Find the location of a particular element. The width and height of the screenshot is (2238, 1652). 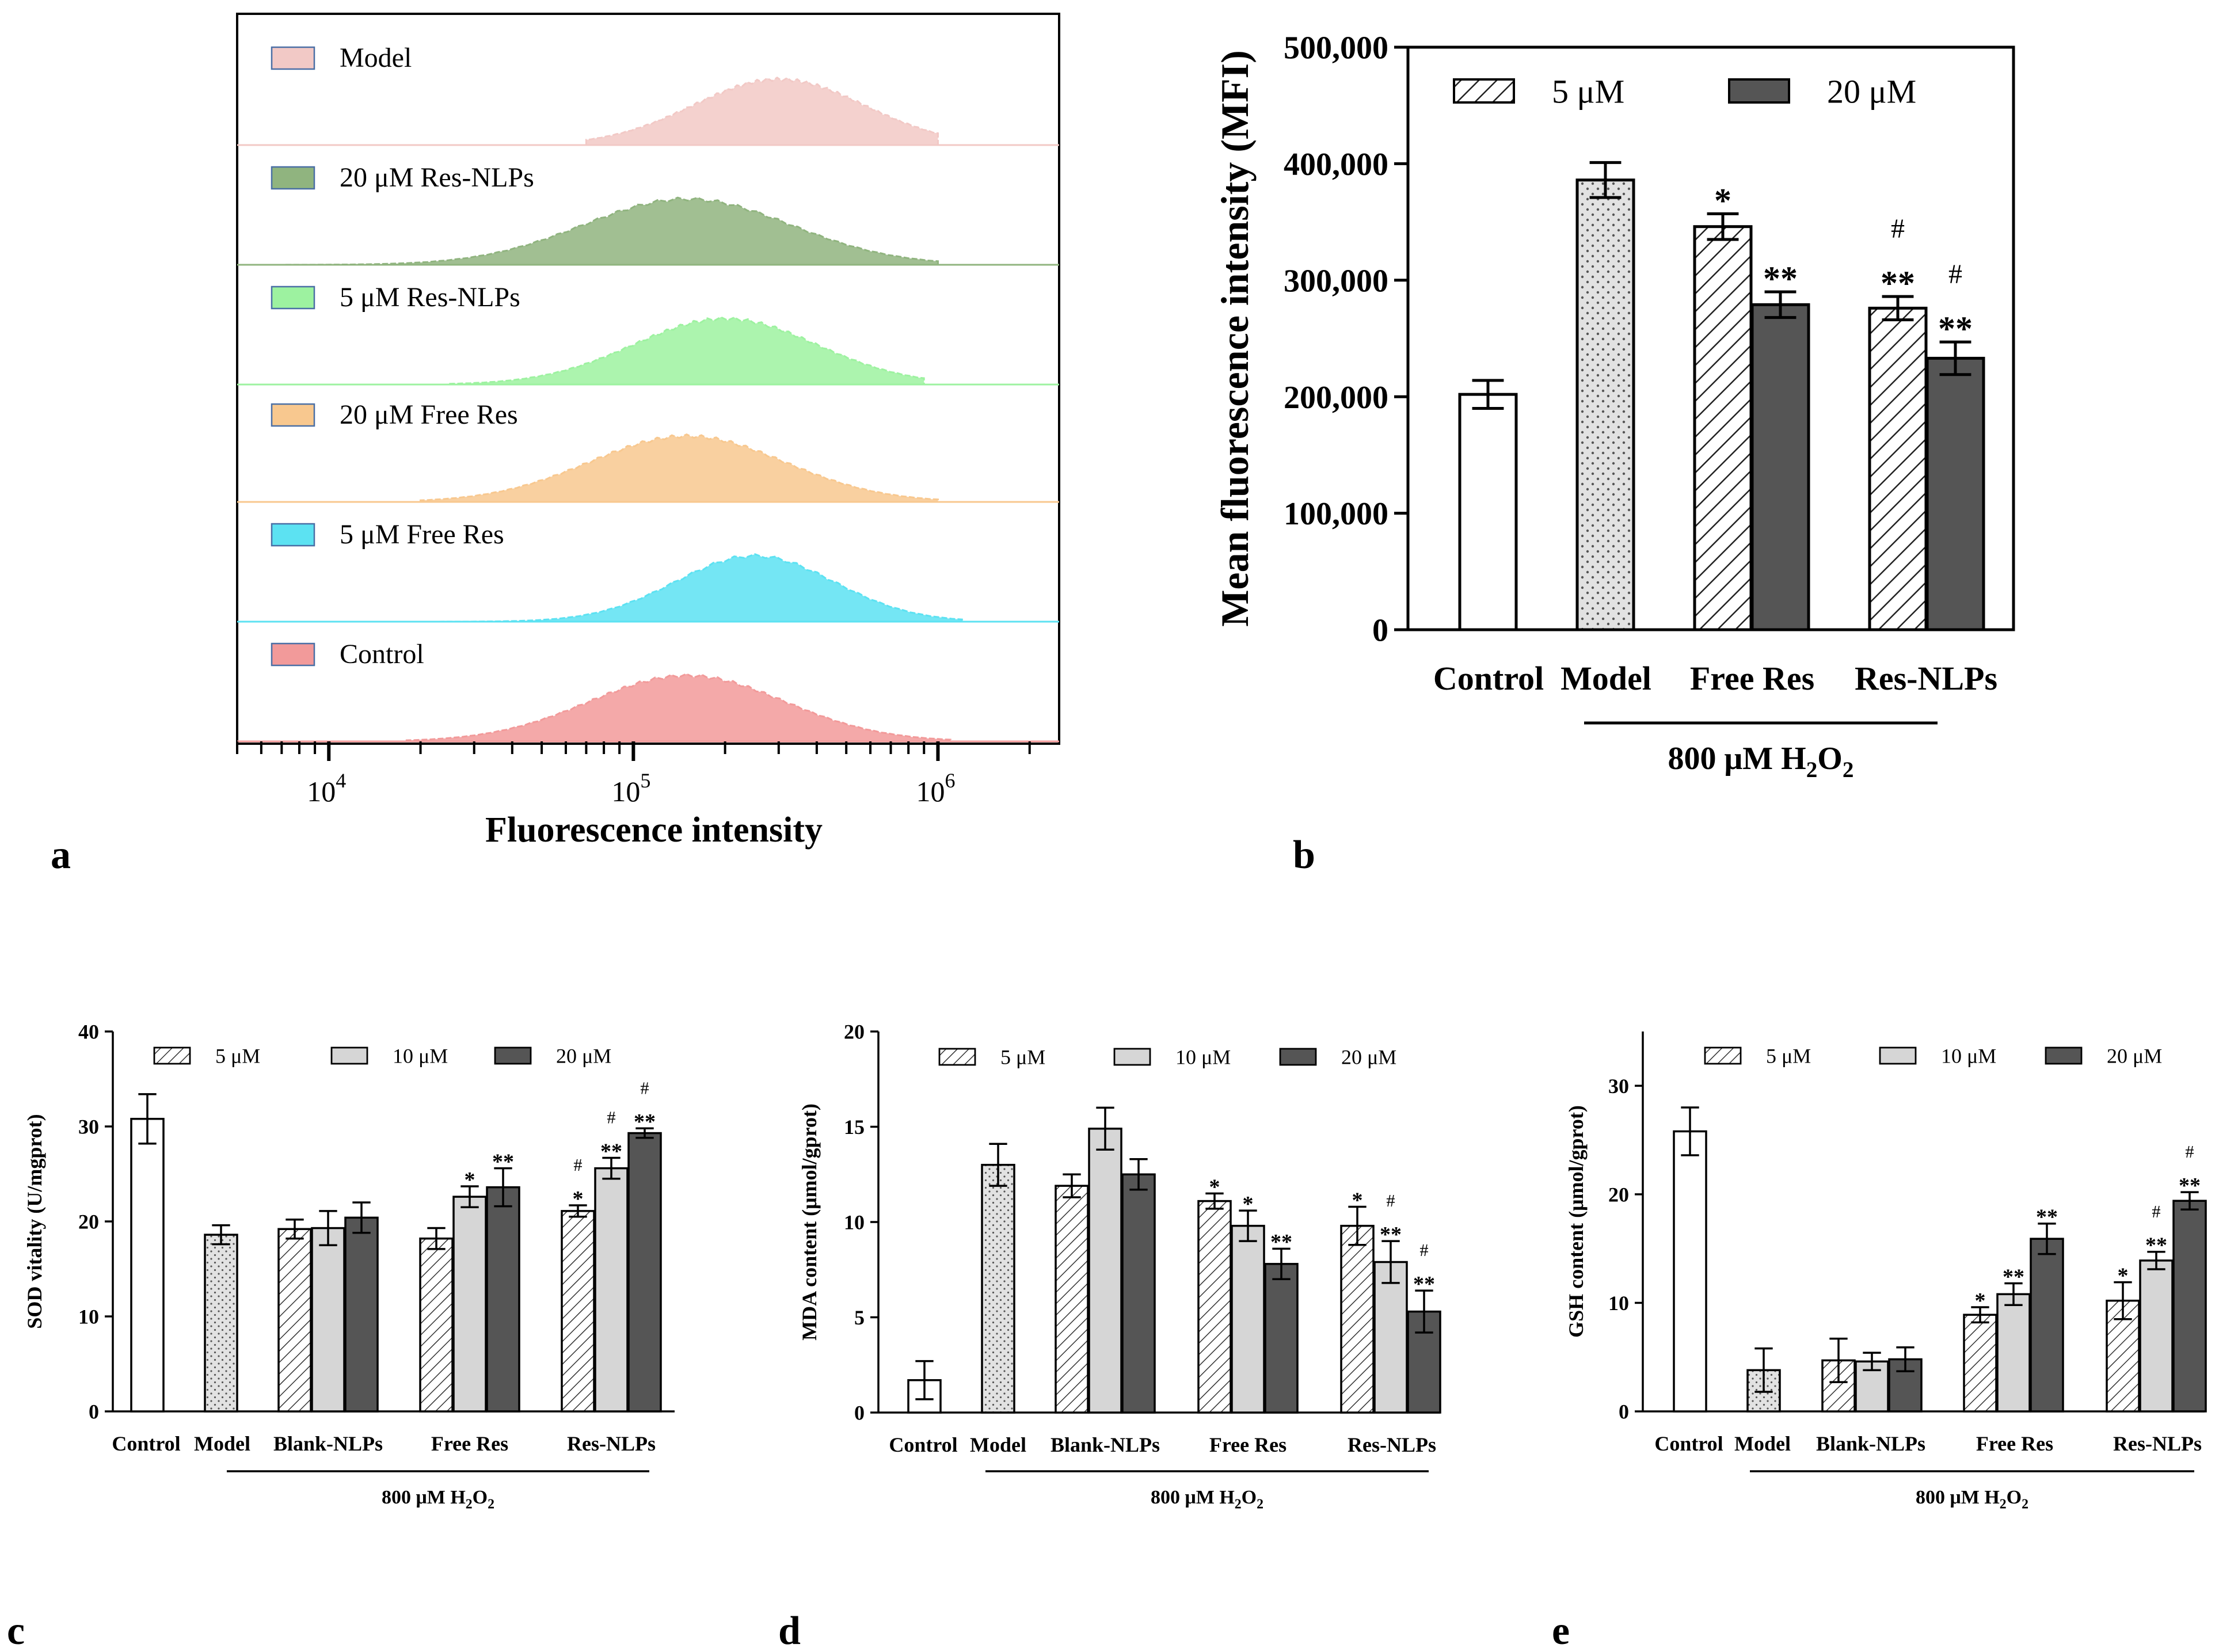

y-tick-label: 5 is located at coordinates (859, 1317).